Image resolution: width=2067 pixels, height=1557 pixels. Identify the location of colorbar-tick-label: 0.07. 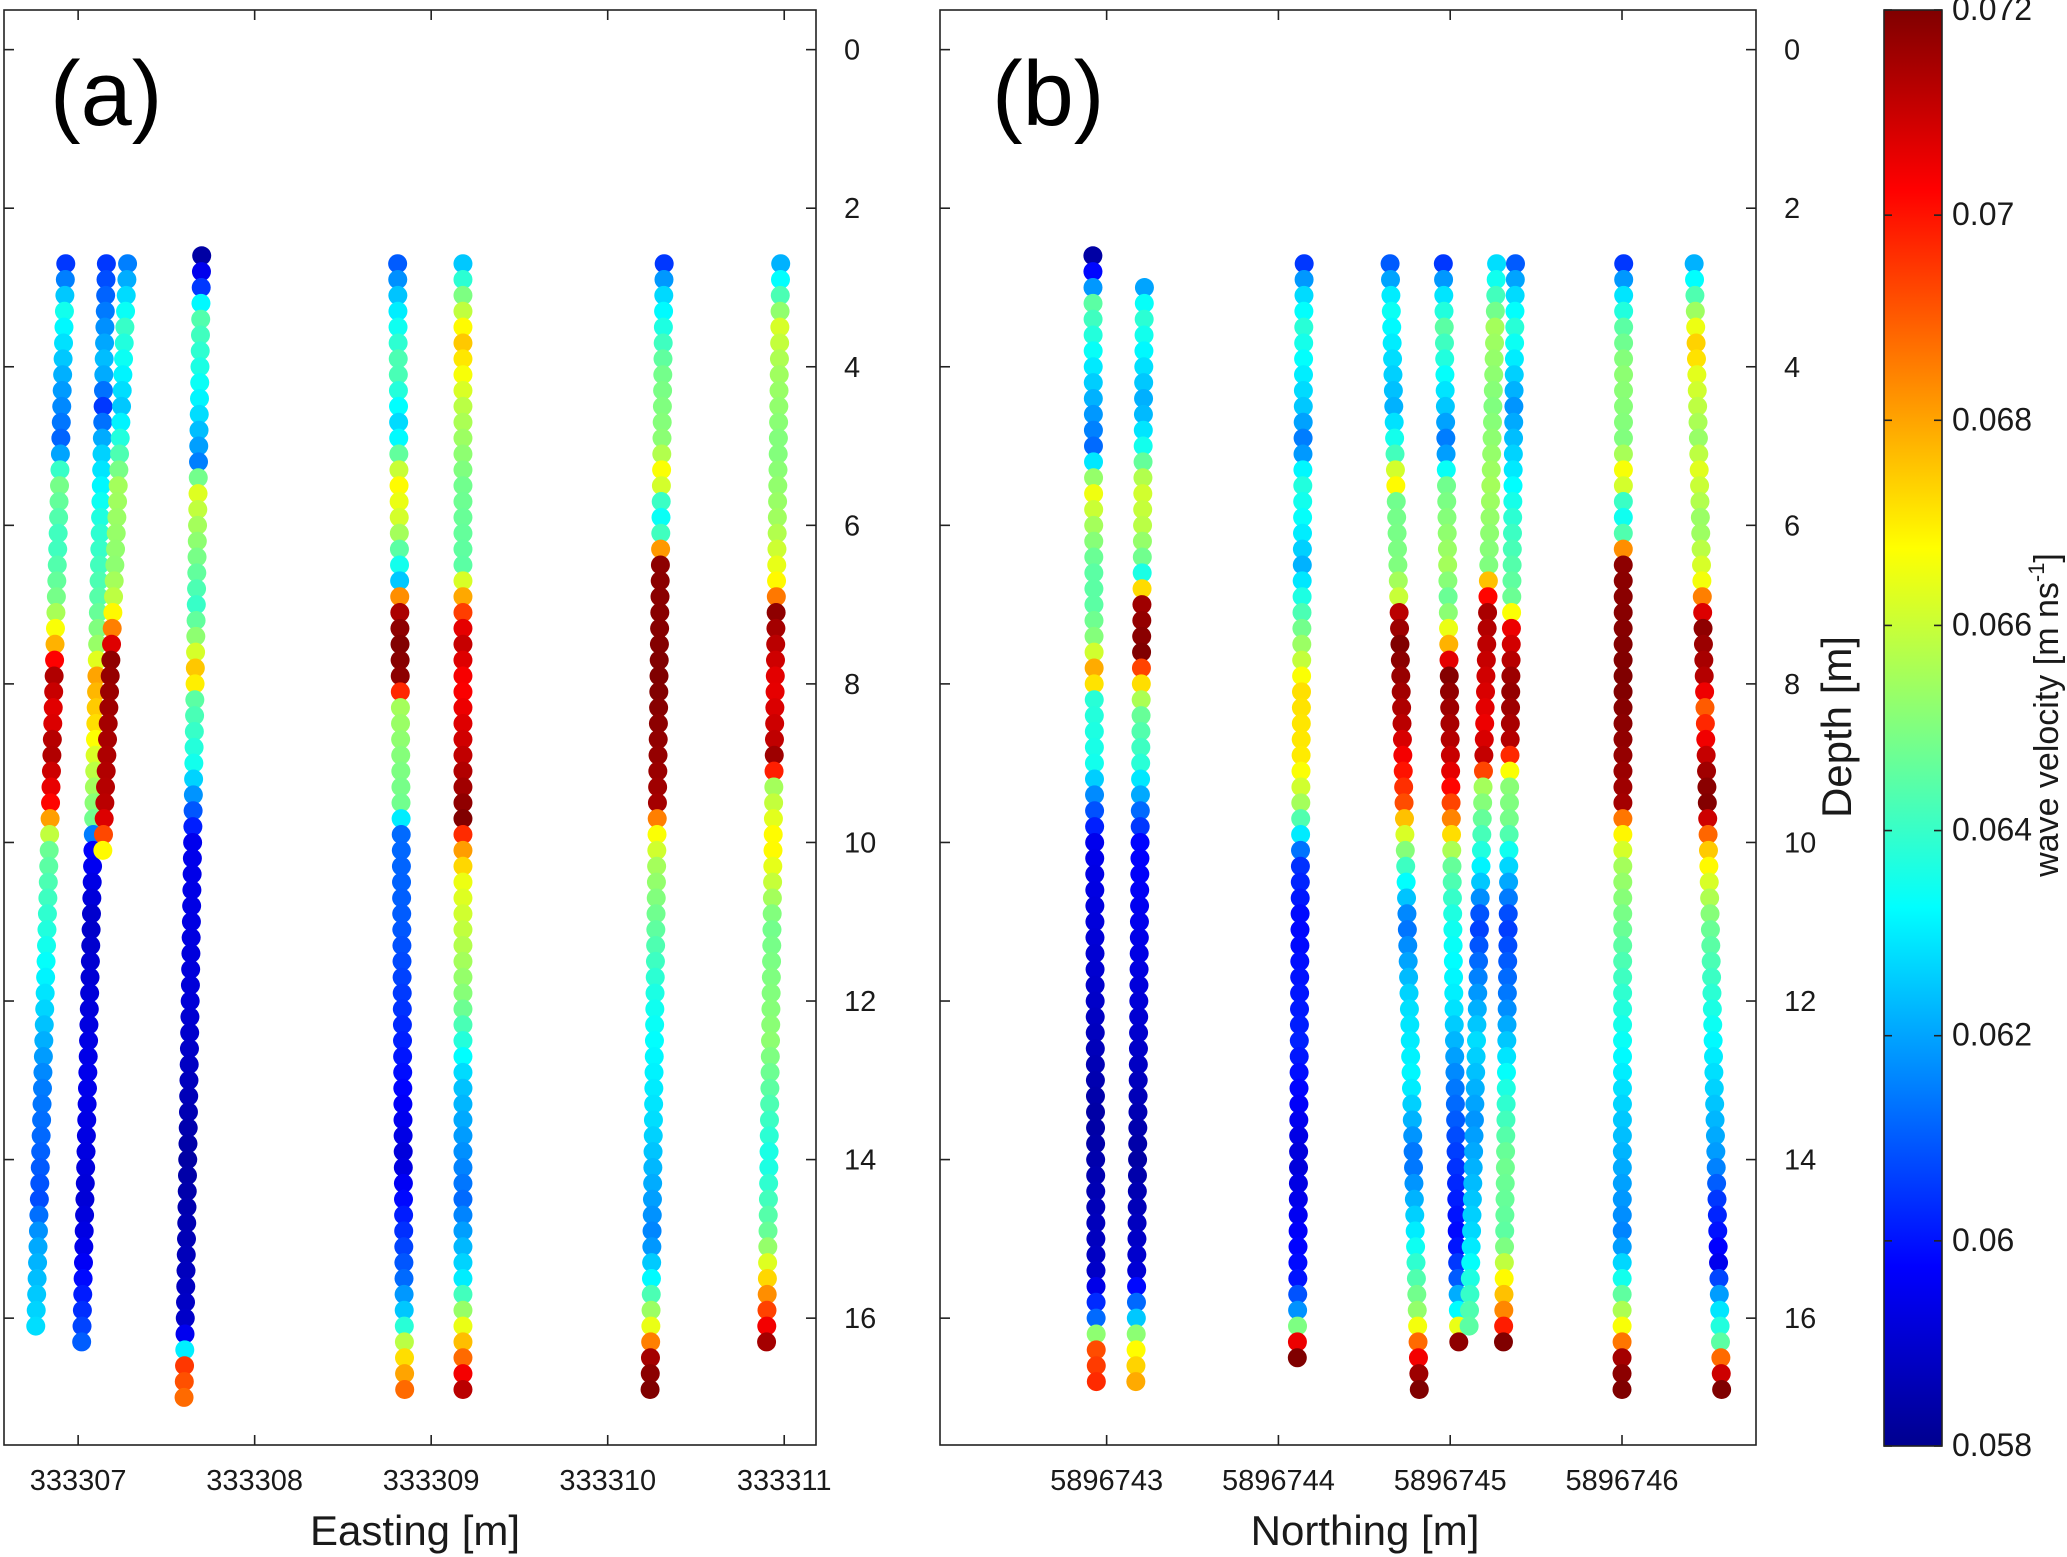
(1983, 214).